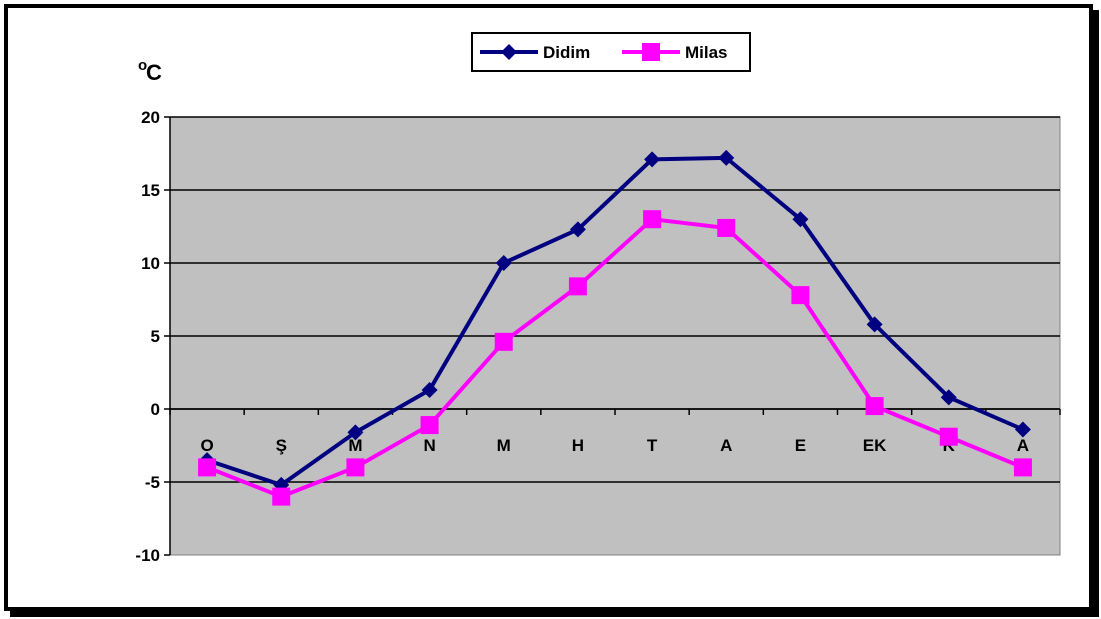 The height and width of the screenshot is (619, 1101). Describe the element at coordinates (611, 52) in the screenshot. I see `legend: Didim Milas` at that location.